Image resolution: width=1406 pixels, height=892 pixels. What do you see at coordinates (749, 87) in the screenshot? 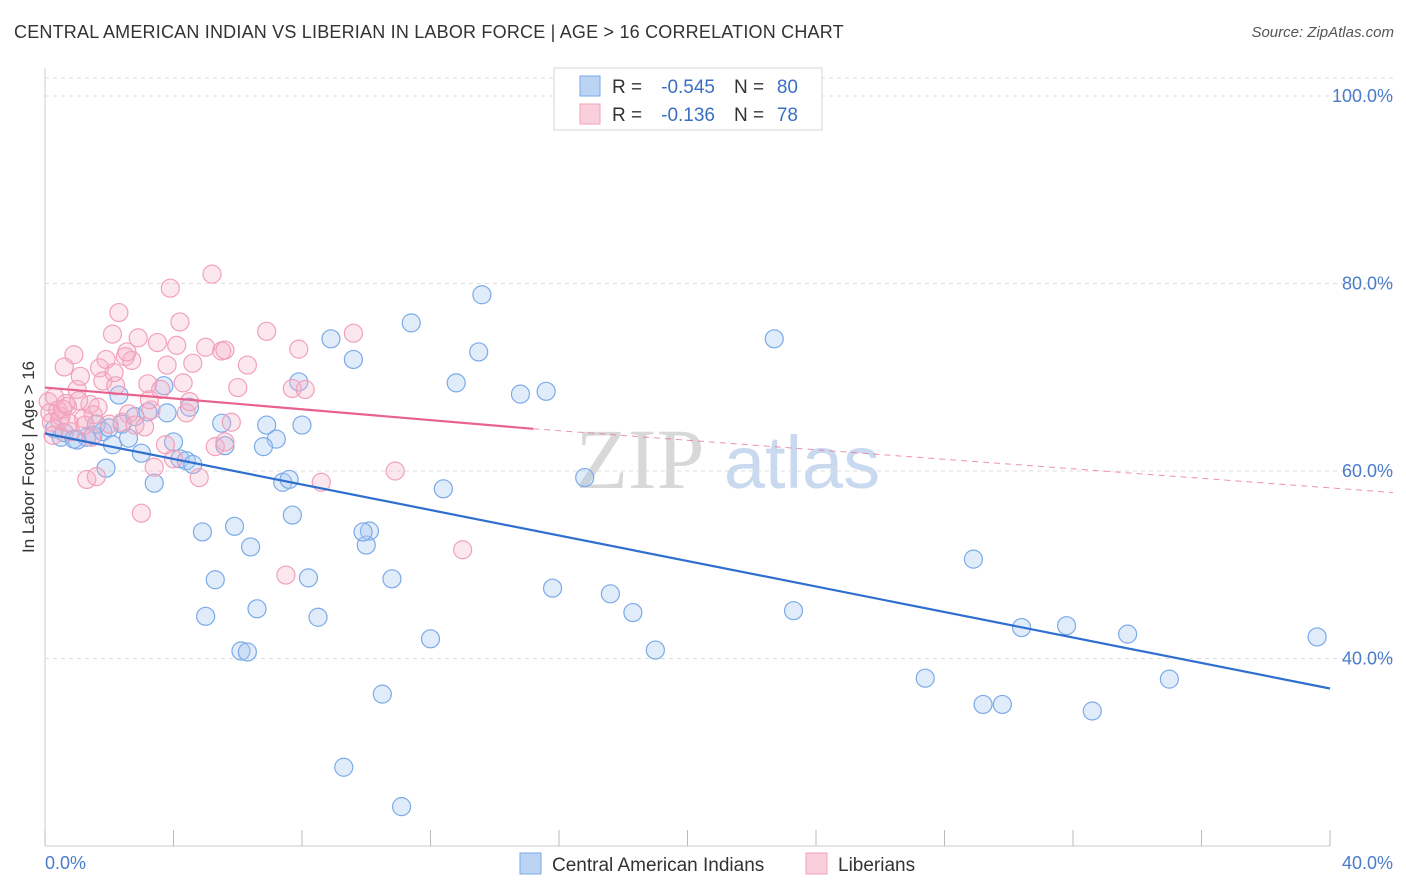
I see `legend-n-label-1: N =` at bounding box center [749, 87].